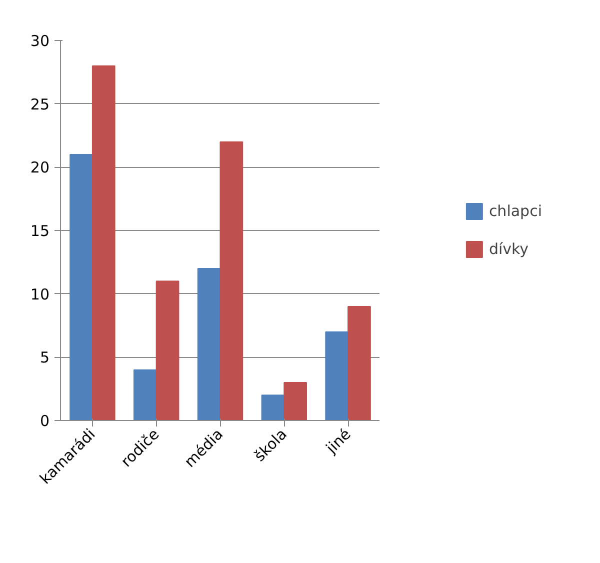 The height and width of the screenshot is (563, 600). Describe the element at coordinates (40, 294) in the screenshot. I see `y-tick-label: 10` at that location.